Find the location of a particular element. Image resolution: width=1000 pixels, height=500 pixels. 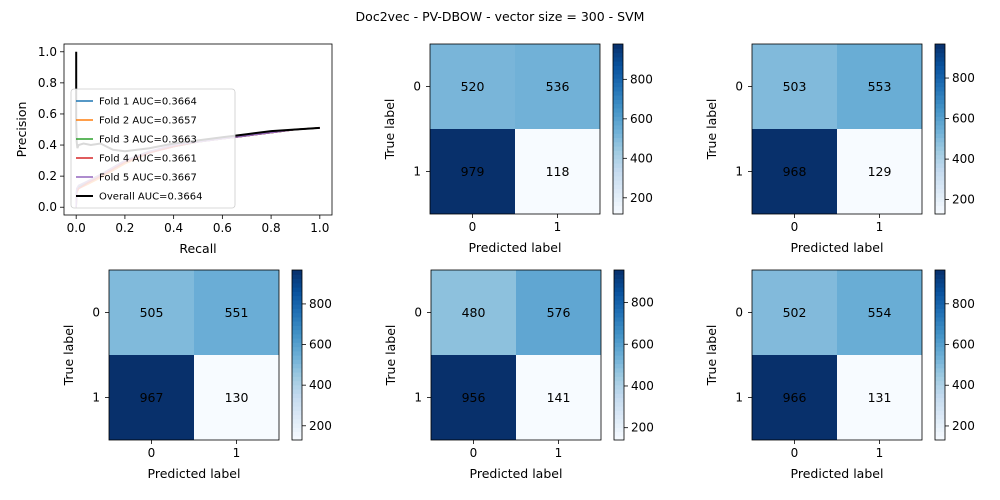

matrix-cell-value: 536 is located at coordinates (558, 86).